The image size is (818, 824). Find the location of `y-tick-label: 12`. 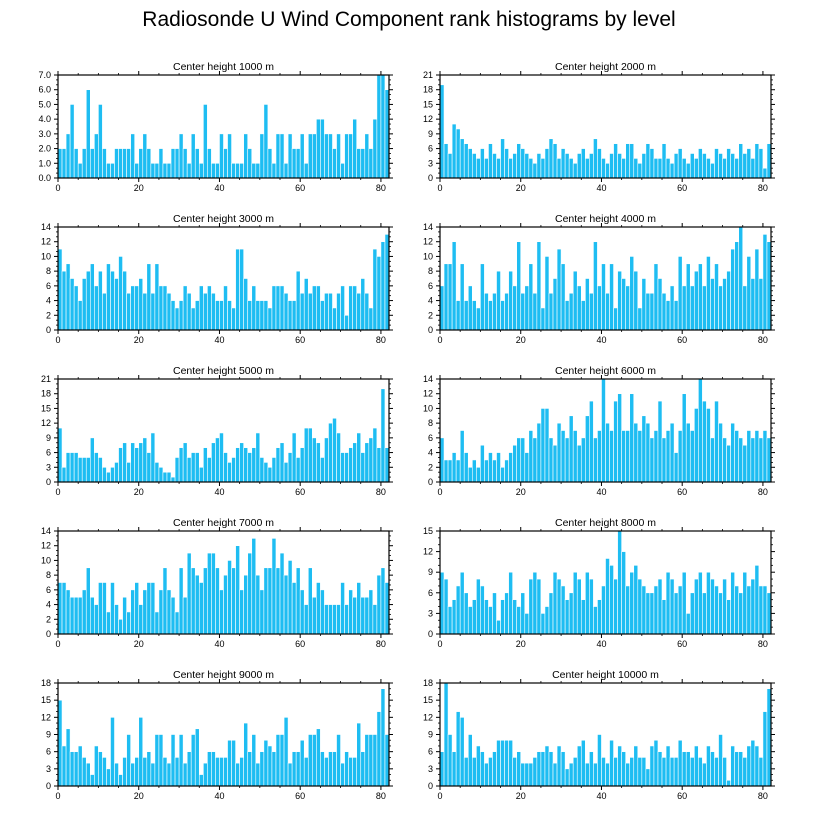

y-tick-label: 12 is located at coordinates (428, 552).